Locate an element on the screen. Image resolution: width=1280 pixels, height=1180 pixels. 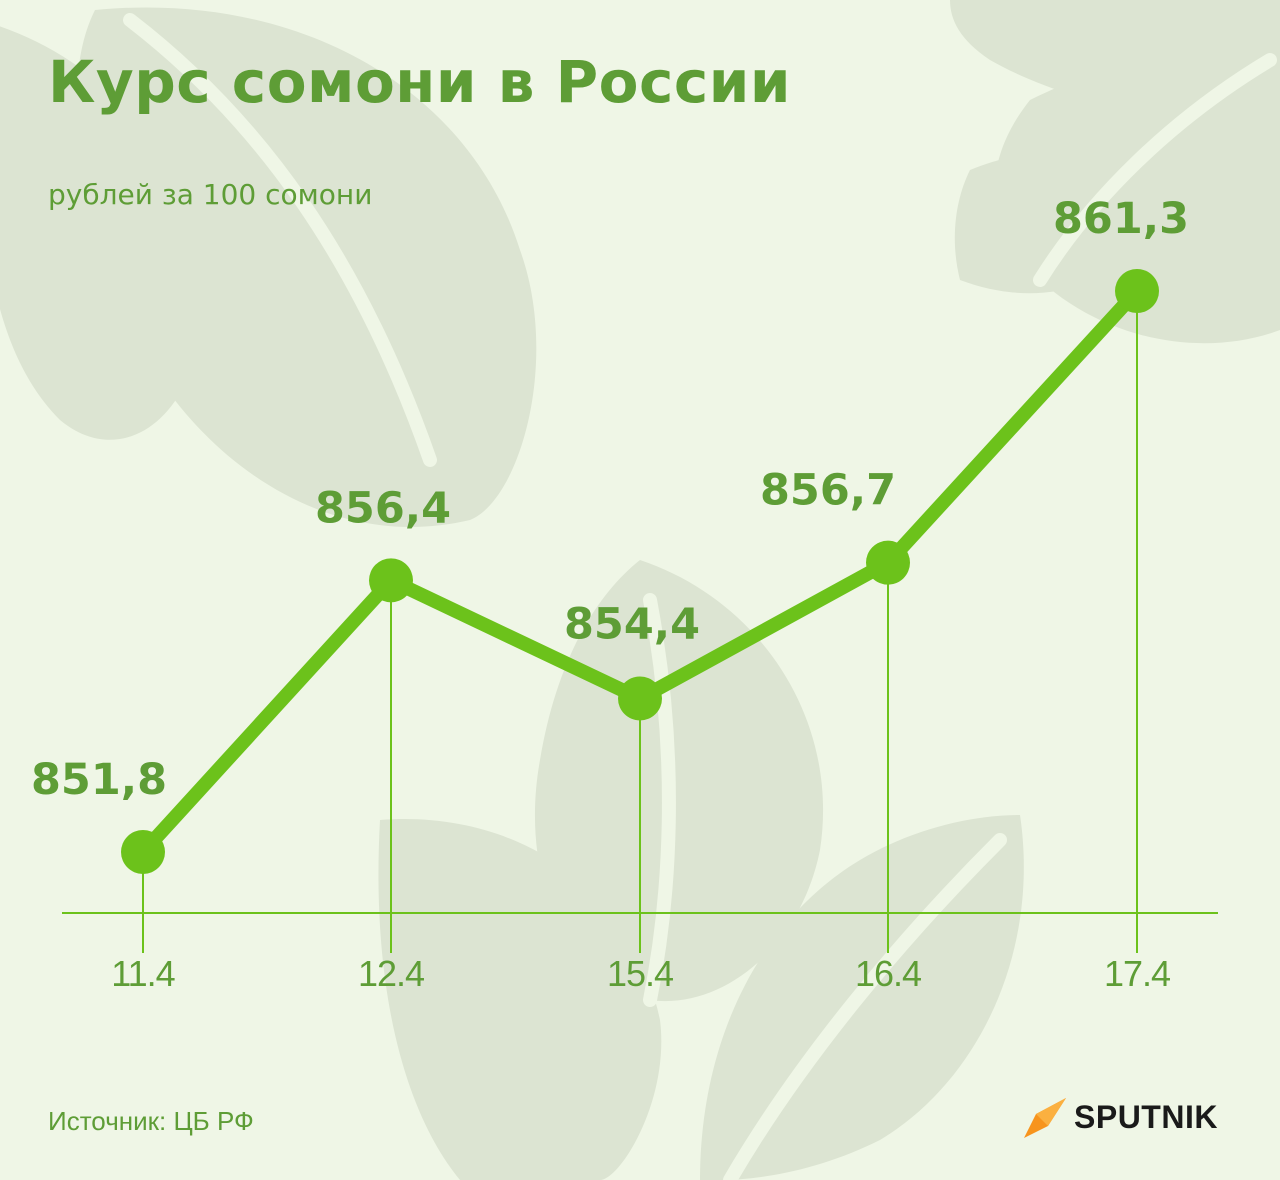
data-point-16.4 is located at coordinates (888, 562).